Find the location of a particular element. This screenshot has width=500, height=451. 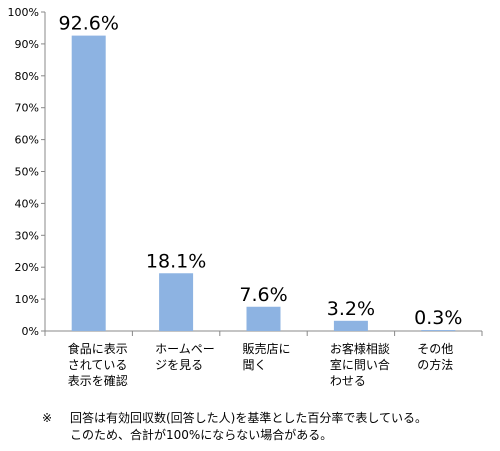

x-tick-label-line: わせる is located at coordinates (348, 381).